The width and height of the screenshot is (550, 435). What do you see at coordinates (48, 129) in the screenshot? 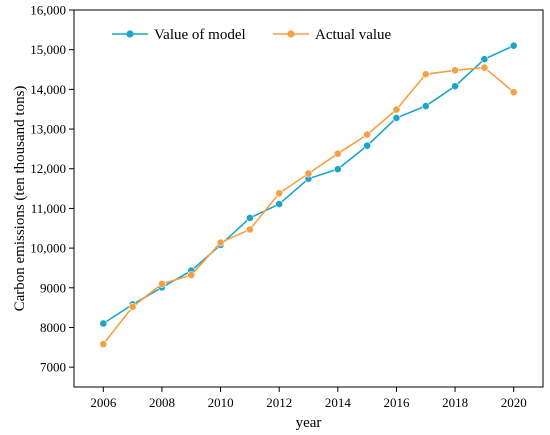
I see `y-tick-label: 13,000` at bounding box center [48, 129].